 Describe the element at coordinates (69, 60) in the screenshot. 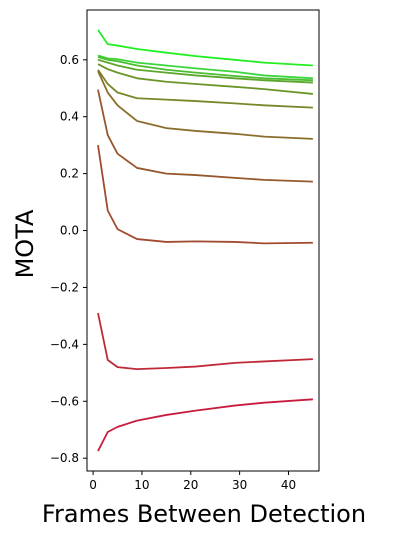

I see `y-tick-label: 0.6` at that location.